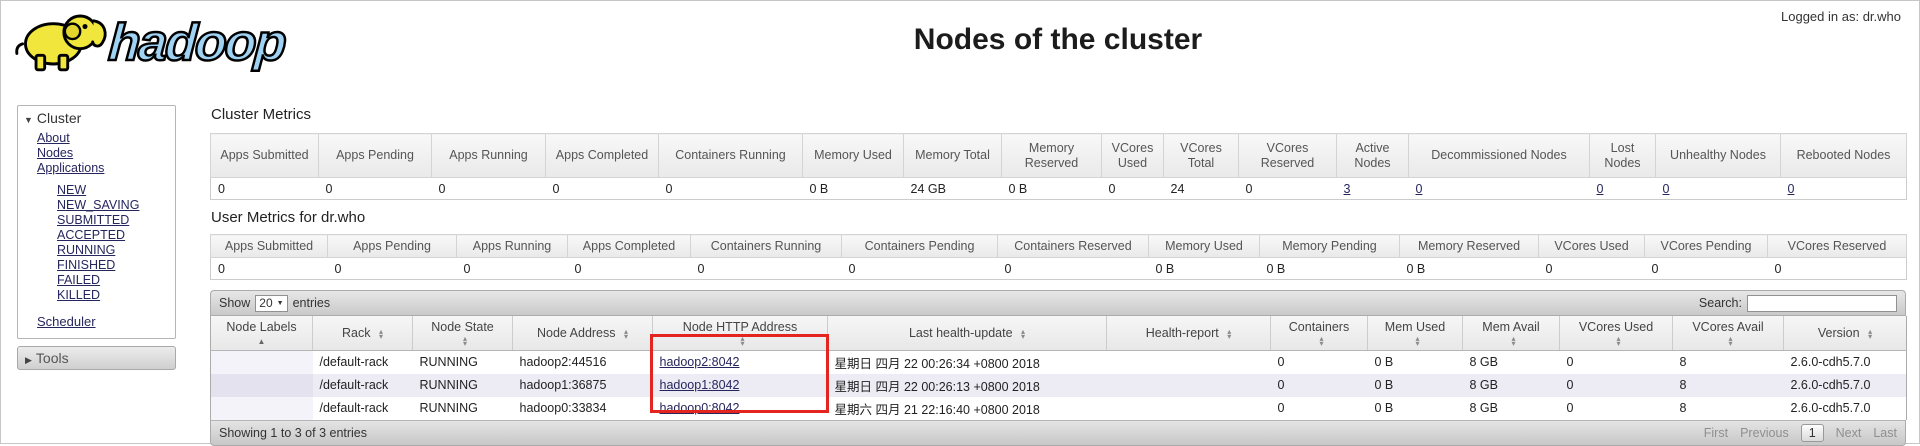  What do you see at coordinates (1764, 432) in the screenshot?
I see `page-button-previous: Previous` at bounding box center [1764, 432].